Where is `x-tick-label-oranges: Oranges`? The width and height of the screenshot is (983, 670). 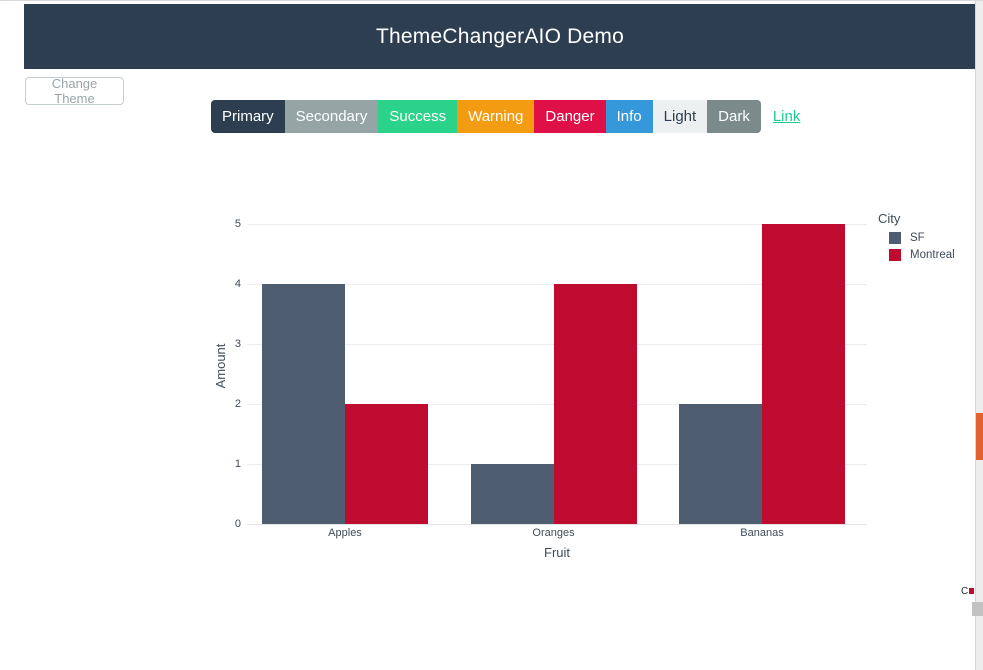
x-tick-label-oranges: Oranges is located at coordinates (553, 533).